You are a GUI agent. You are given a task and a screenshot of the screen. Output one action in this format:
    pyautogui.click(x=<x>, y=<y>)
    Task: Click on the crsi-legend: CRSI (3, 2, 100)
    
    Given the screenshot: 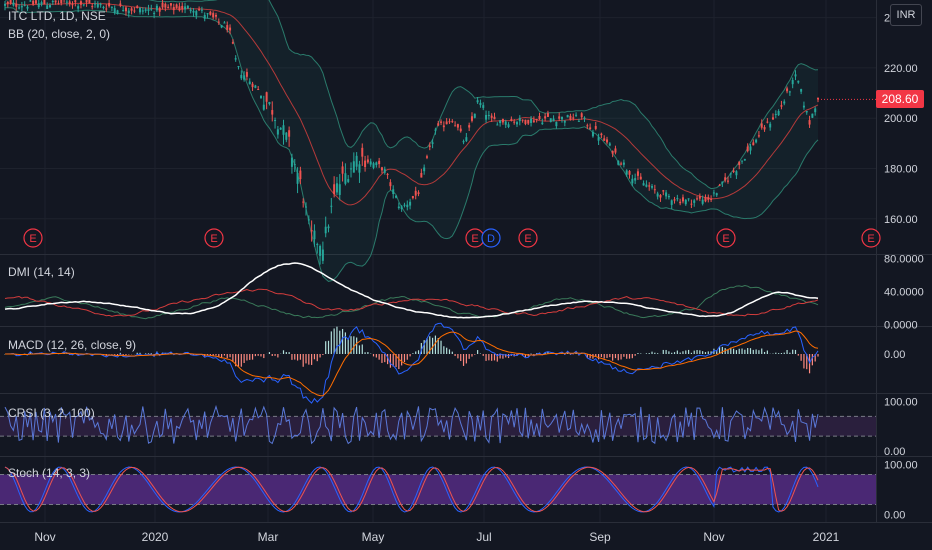 What is the action you would take?
    pyautogui.click(x=51, y=413)
    